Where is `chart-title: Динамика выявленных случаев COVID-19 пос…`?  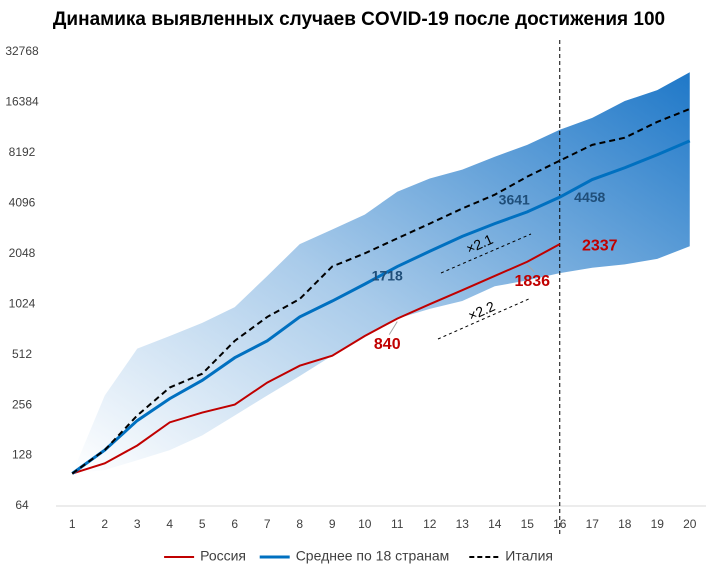 chart-title: Динамика выявленных случаев COVID-19 пос… is located at coordinates (359, 19).